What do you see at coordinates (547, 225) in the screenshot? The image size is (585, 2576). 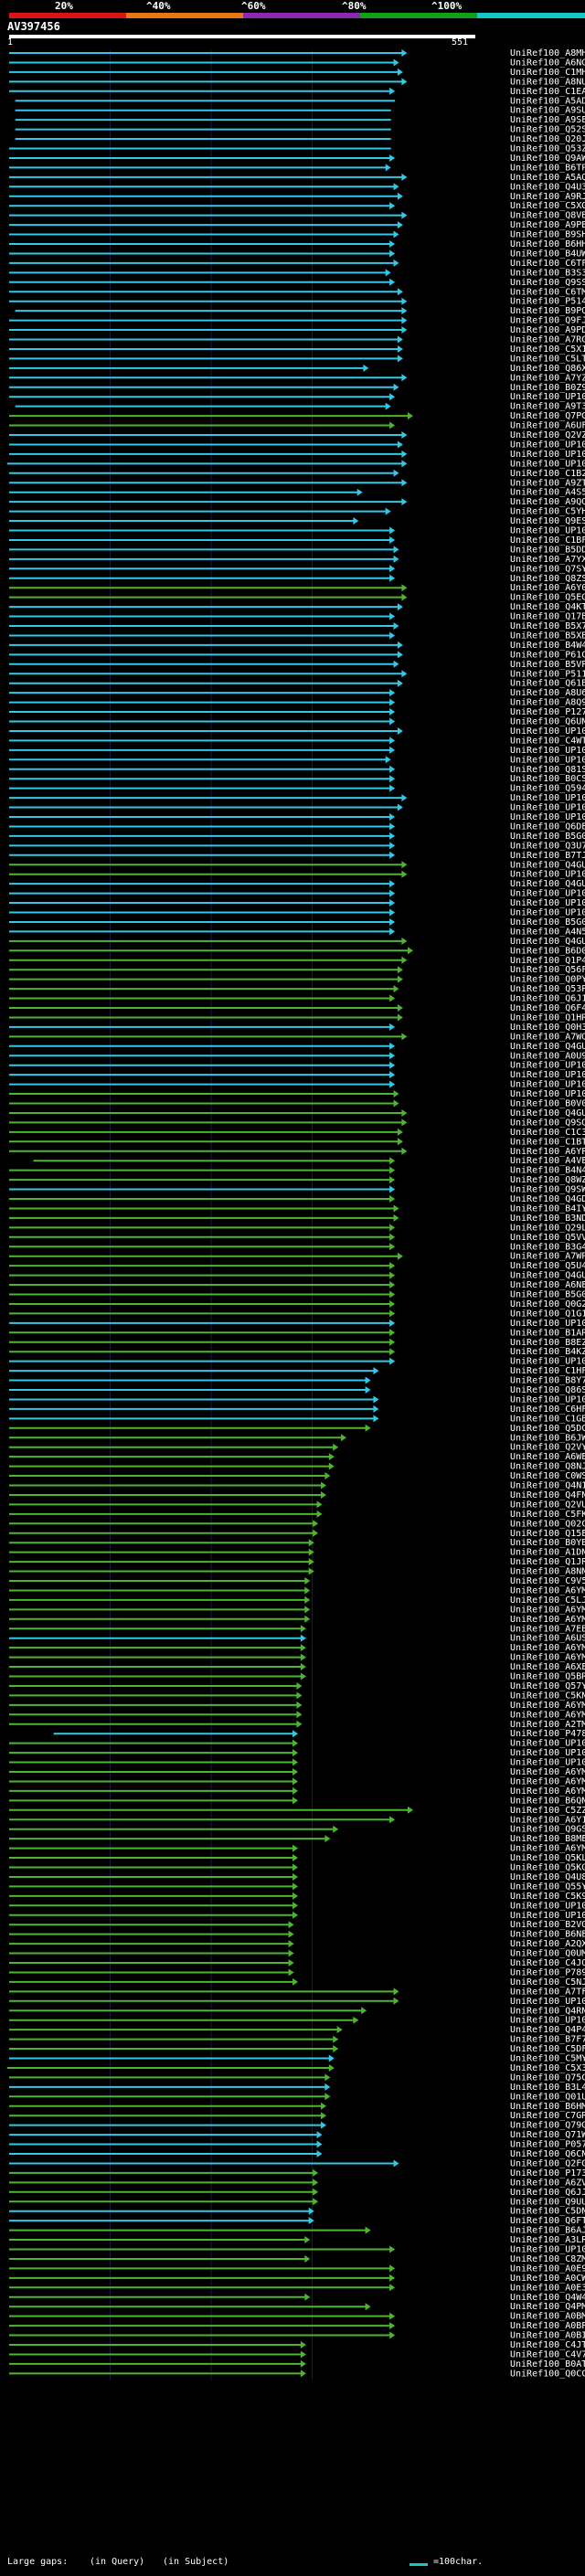 I see `hit-id-label: UniRef100_A9PBY3` at bounding box center [547, 225].